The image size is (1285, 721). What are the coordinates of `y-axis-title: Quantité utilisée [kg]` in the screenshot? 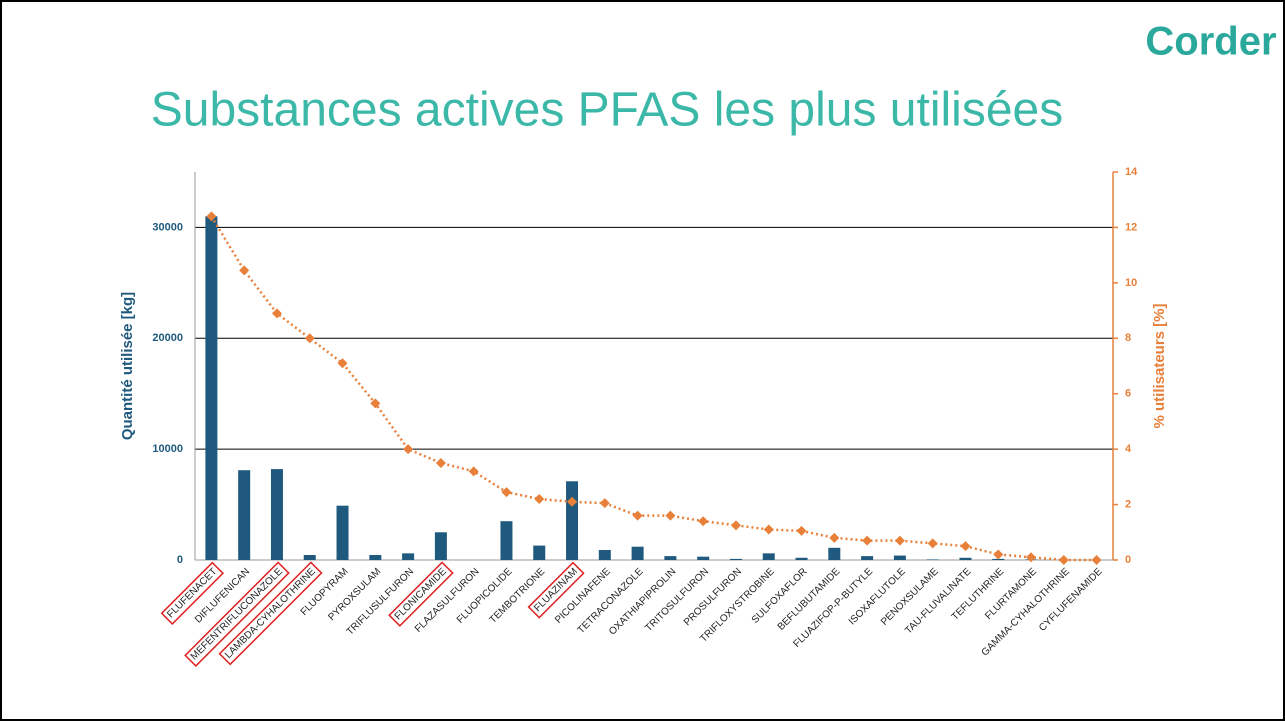 It's located at (127, 366).